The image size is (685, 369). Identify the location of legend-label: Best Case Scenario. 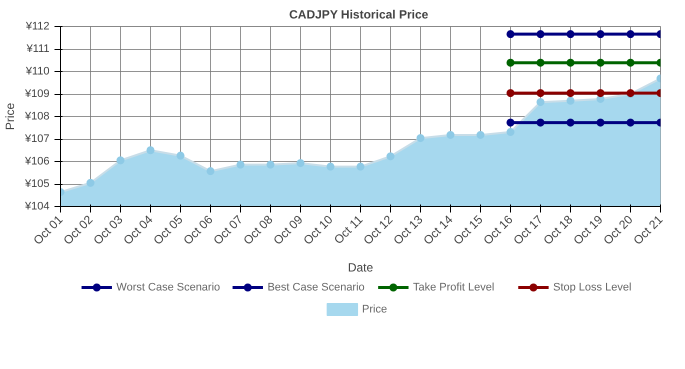
(316, 288).